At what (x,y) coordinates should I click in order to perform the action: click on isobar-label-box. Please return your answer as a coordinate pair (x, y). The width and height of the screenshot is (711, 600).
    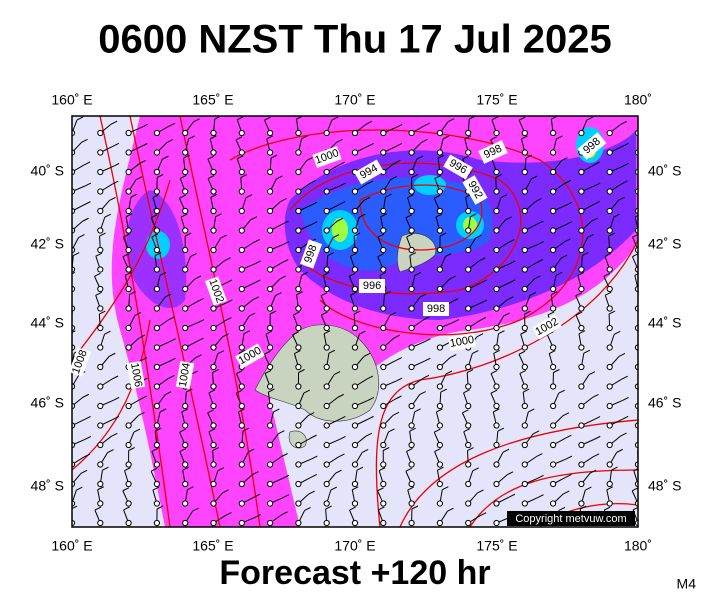
    Looking at the image, I should click on (136, 375).